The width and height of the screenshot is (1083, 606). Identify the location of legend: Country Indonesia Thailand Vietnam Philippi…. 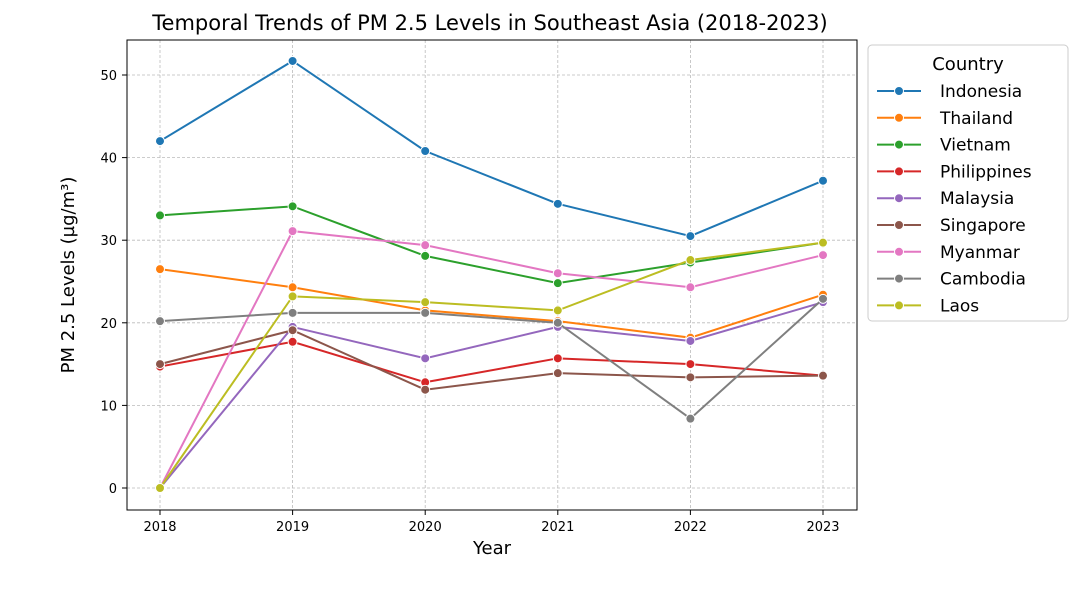
(968, 183).